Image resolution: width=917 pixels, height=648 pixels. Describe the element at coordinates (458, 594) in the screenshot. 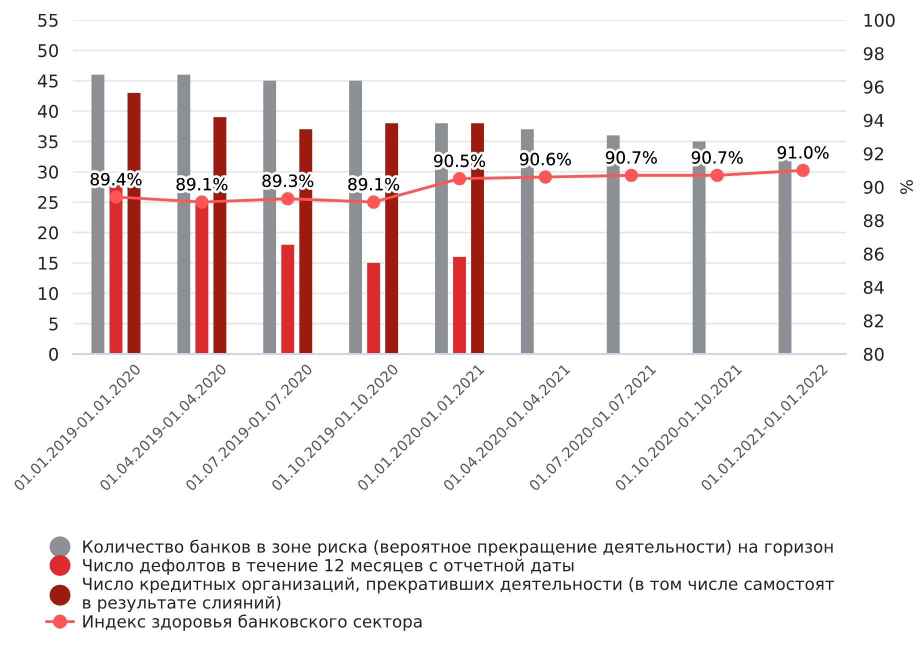

I see `legend-label: Число кредитных организаций, прекративших деятельности (в том числе самостоят в результате слияний)` at that location.